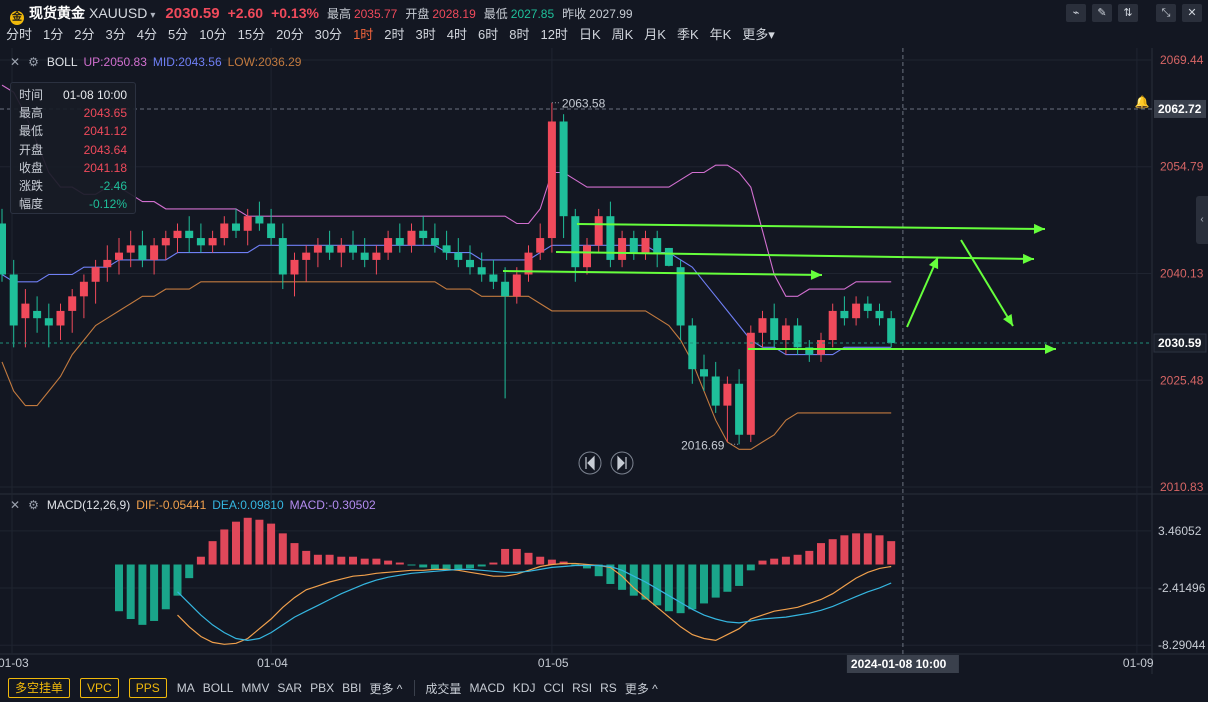  Describe the element at coordinates (248, 505) in the screenshot. I see `macd-dea-value: DEA:0.09810` at that location.